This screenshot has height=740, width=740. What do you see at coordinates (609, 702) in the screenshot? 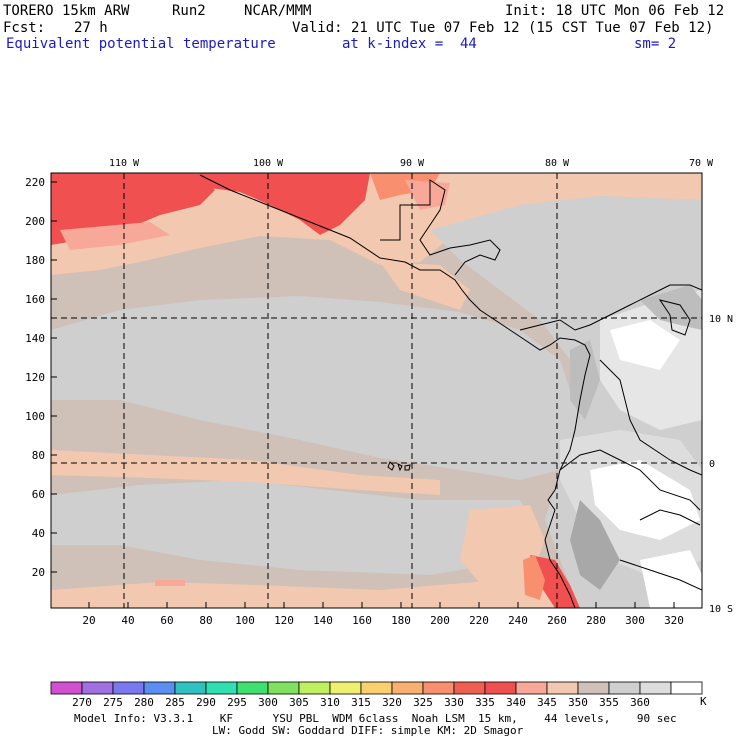
I see `colorbar-tick-label: 355` at bounding box center [609, 702].